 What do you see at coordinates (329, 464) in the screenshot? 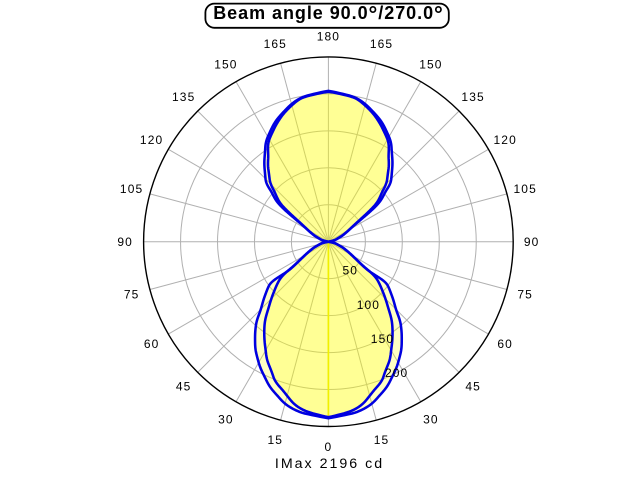
I see `svg-text: IMax 2196 cd` at bounding box center [329, 464].